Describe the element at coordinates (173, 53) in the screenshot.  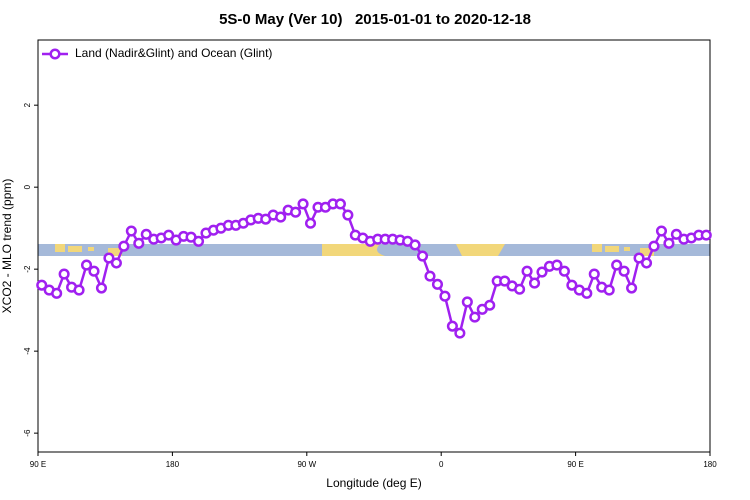
I see `legend-label: Land (Nadir&Glint) and Ocean (Glint)` at that location.